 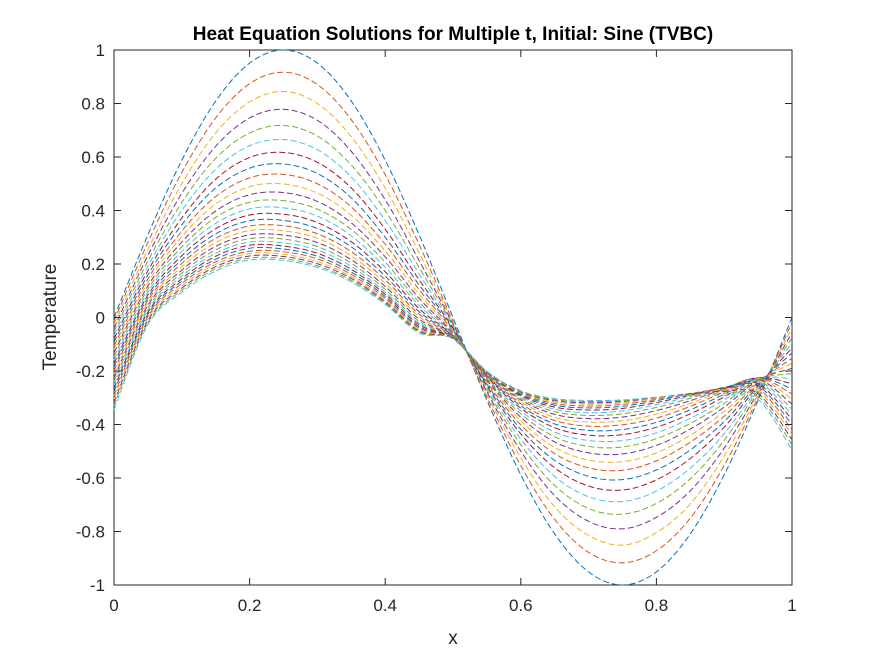 I want to click on x-tick-label: 0, so click(x=113, y=605).